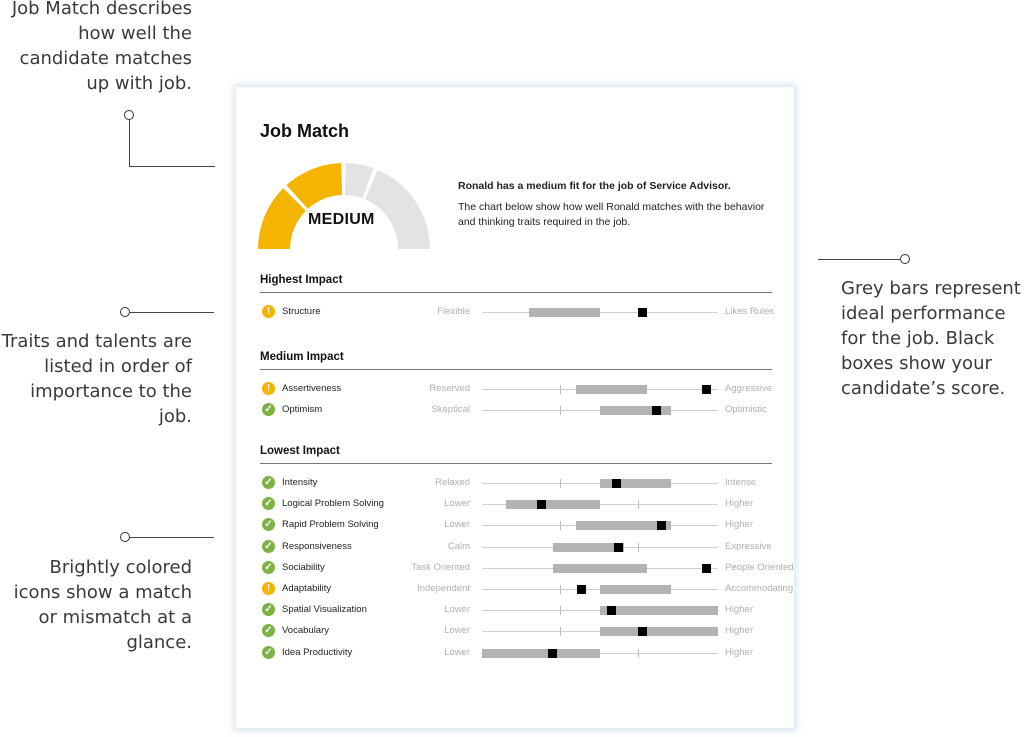 The width and height of the screenshot is (1024, 737). Describe the element at coordinates (750, 311) in the screenshot. I see `scale-high-label: Likes Rules` at that location.